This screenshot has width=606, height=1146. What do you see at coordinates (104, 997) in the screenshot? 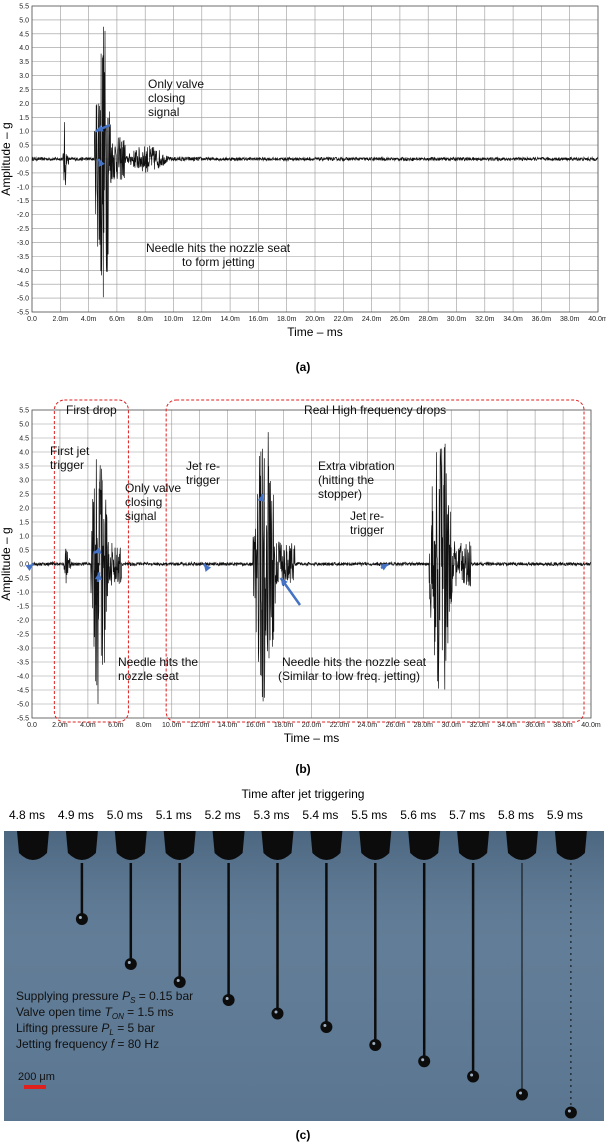
I see `parameter-line: Supplying pressure PS = 0.15 bar` at bounding box center [104, 997].